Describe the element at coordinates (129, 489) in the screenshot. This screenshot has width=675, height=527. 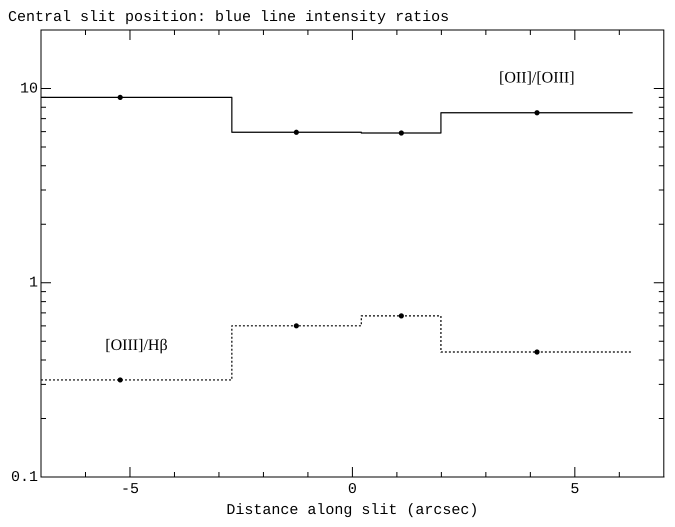
I see `x-tick-label: -5` at that location.